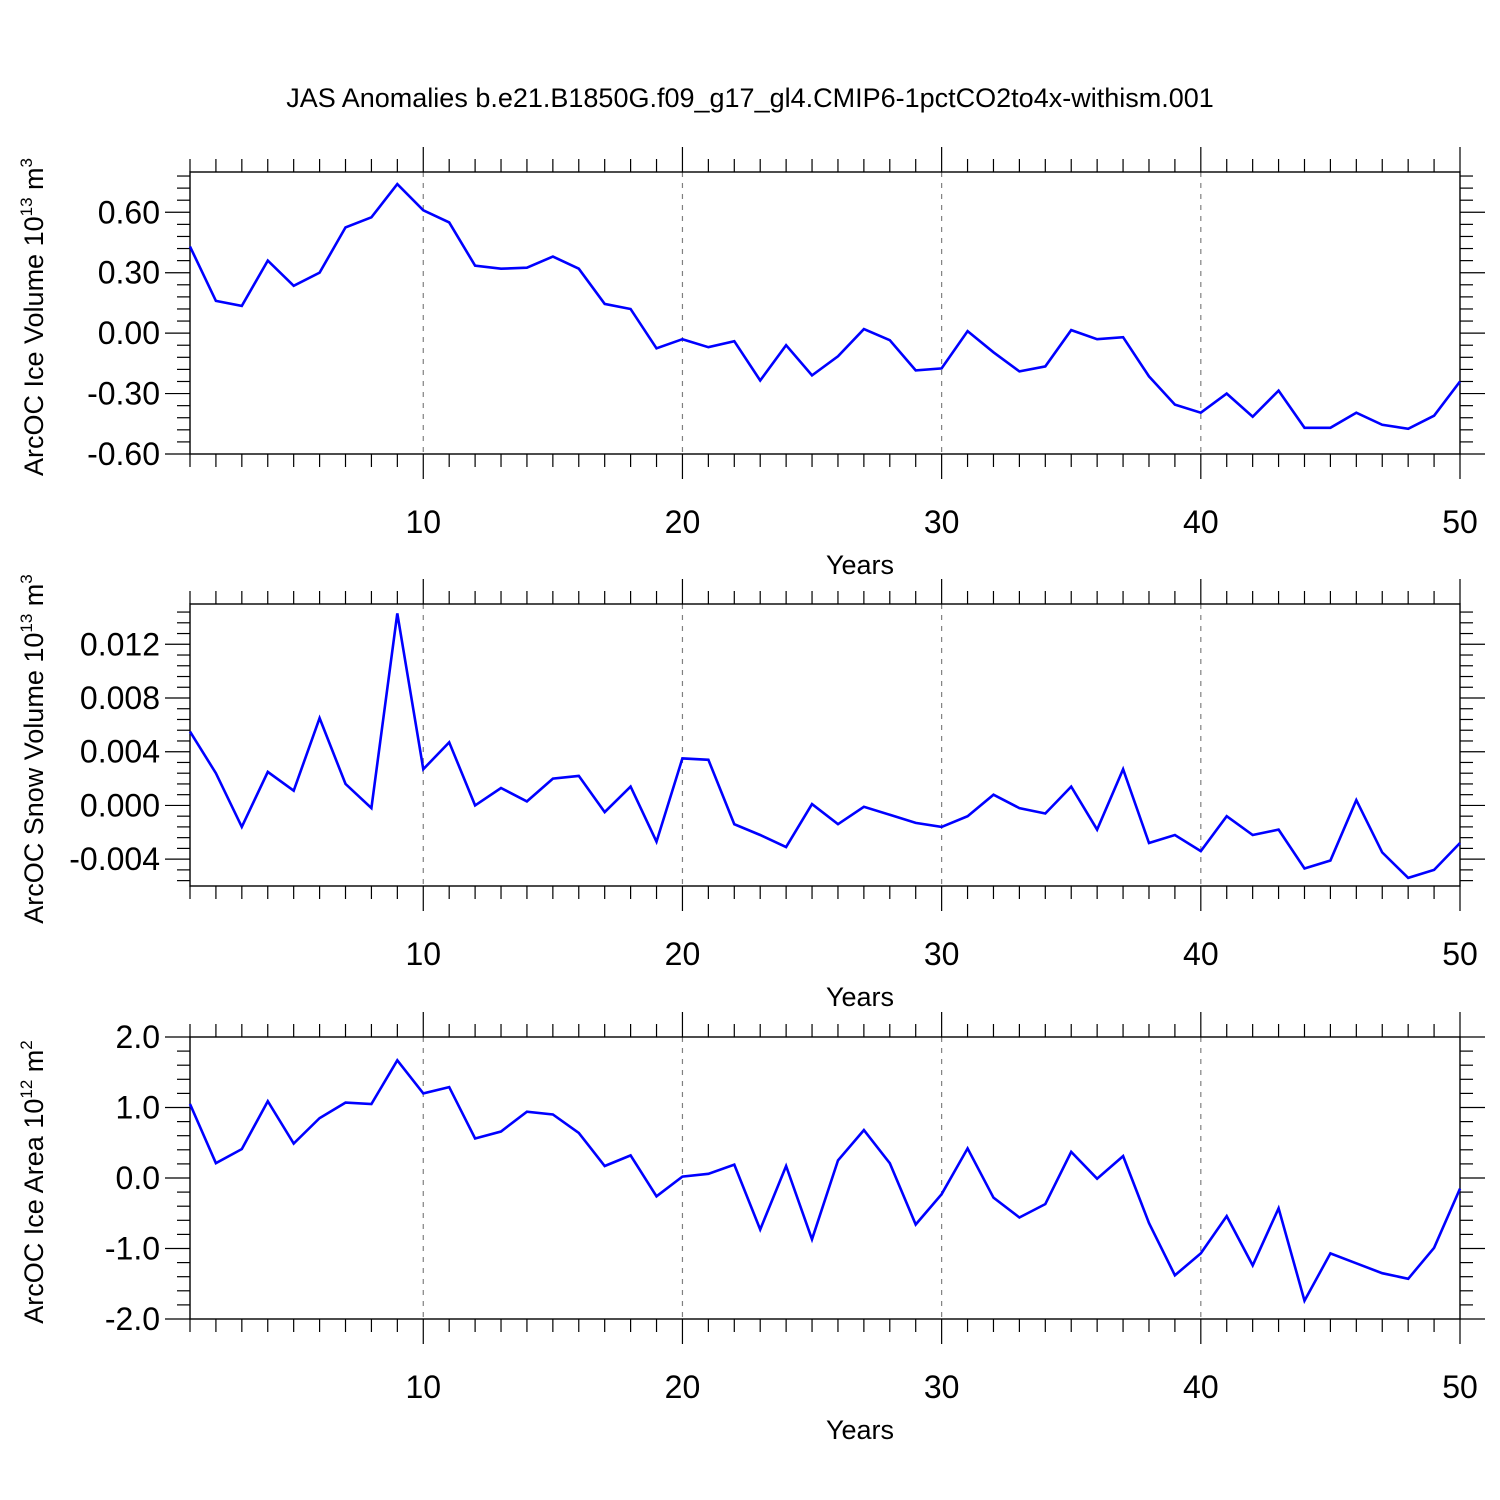 The width and height of the screenshot is (1500, 1500). What do you see at coordinates (132, 1319) in the screenshot?
I see `y-tick-label: -2.0` at bounding box center [132, 1319].